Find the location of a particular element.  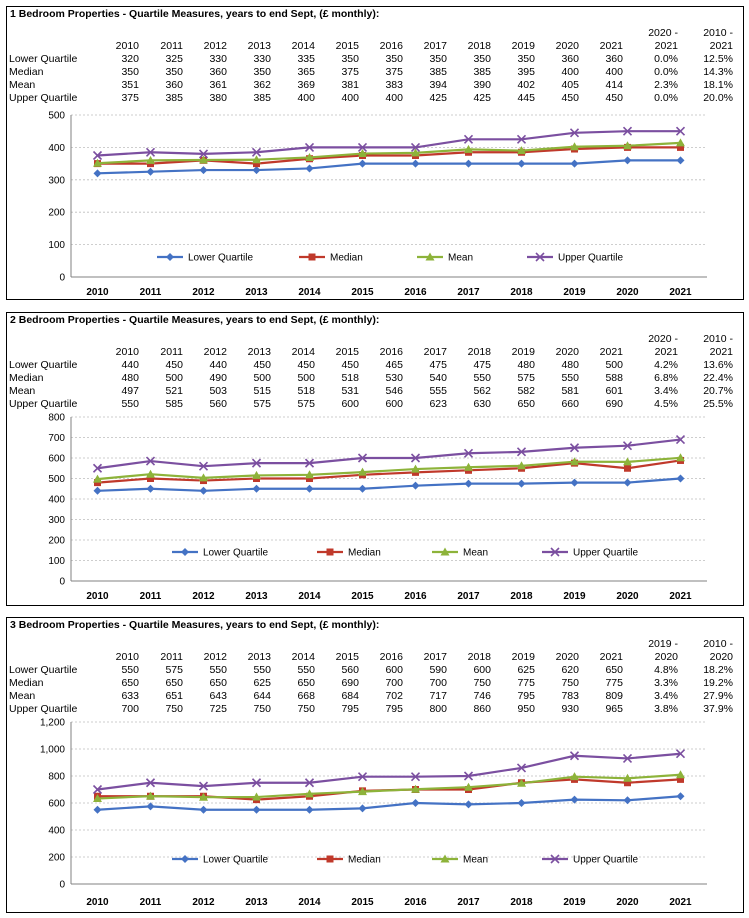

value-cell: 530 is located at coordinates (394, 378).